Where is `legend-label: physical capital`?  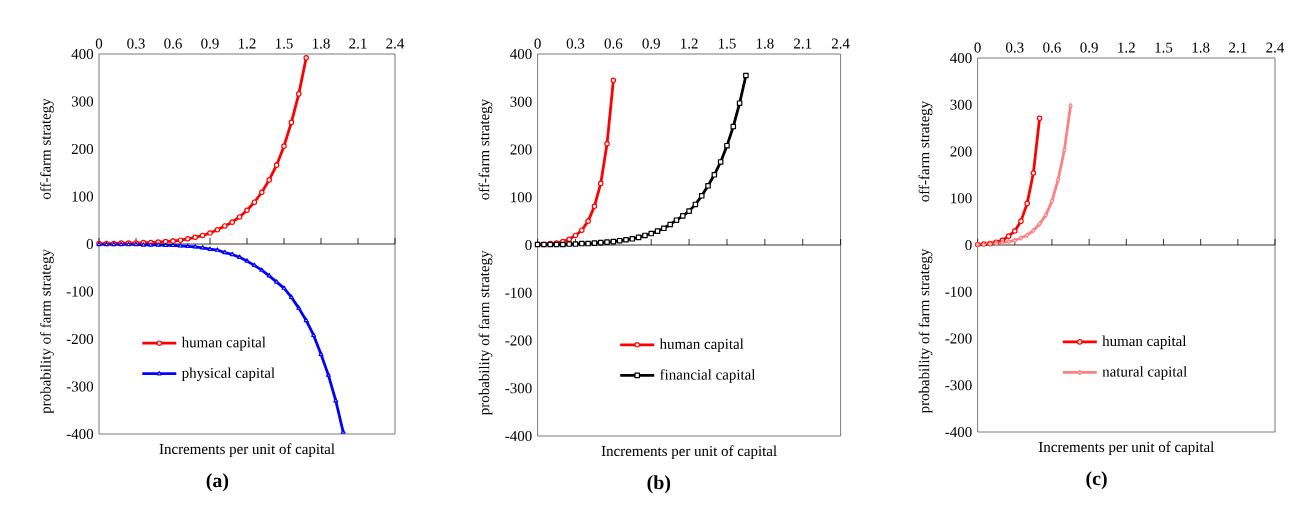 legend-label: physical capital is located at coordinates (228, 374).